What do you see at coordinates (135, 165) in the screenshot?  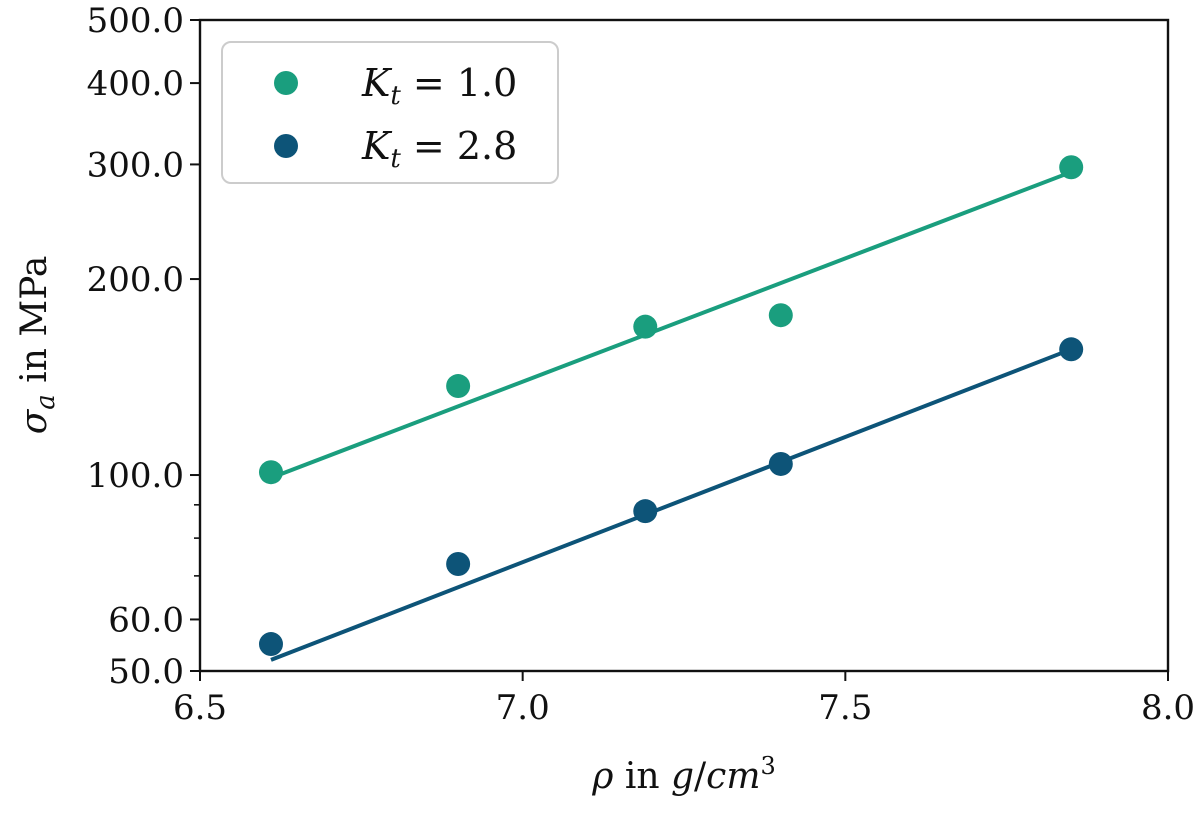 I see `y-tick-label: 300.0` at bounding box center [135, 165].